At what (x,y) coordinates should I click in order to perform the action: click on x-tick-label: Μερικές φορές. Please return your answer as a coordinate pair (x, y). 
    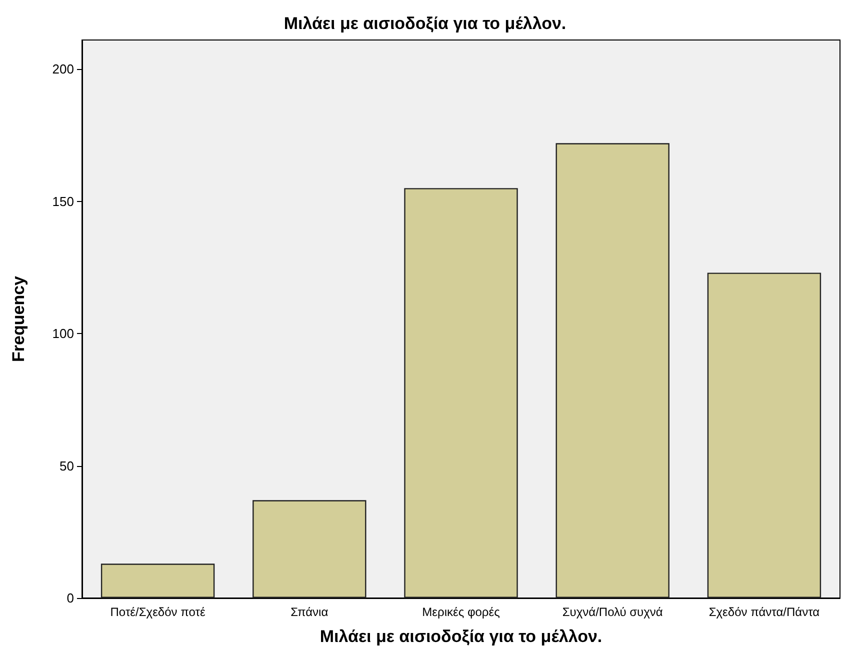
    Looking at the image, I should click on (461, 612).